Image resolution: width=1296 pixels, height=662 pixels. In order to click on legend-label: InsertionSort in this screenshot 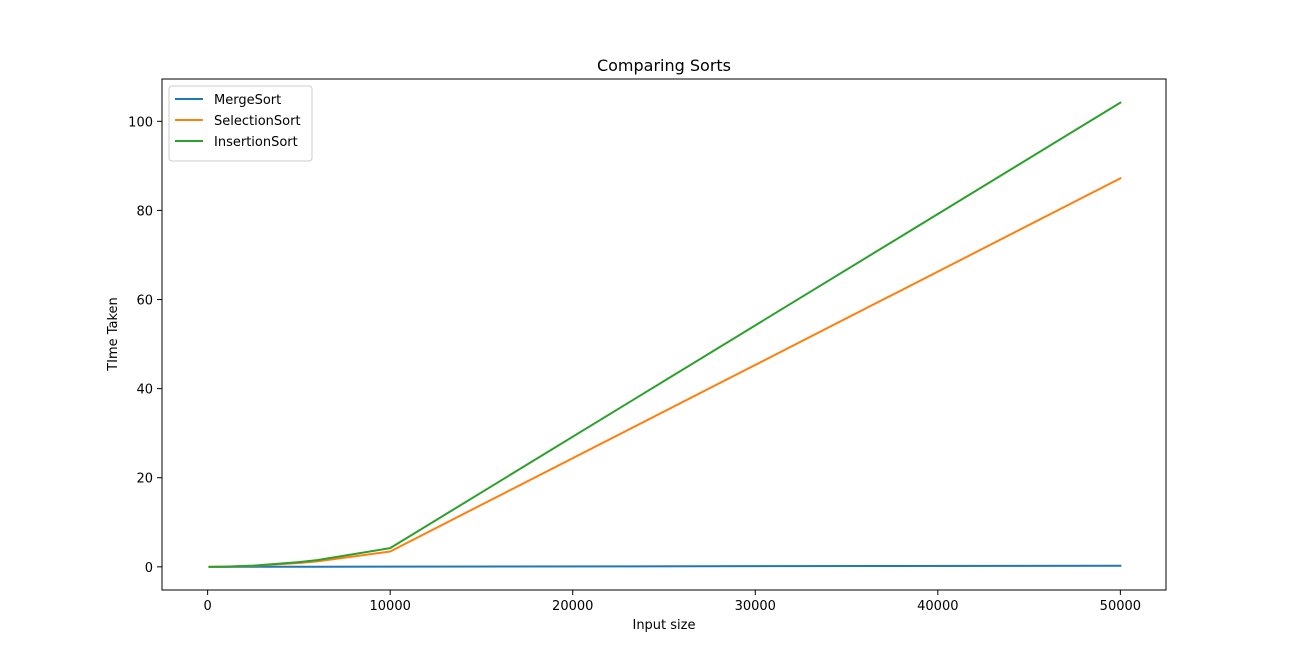, I will do `click(256, 142)`.